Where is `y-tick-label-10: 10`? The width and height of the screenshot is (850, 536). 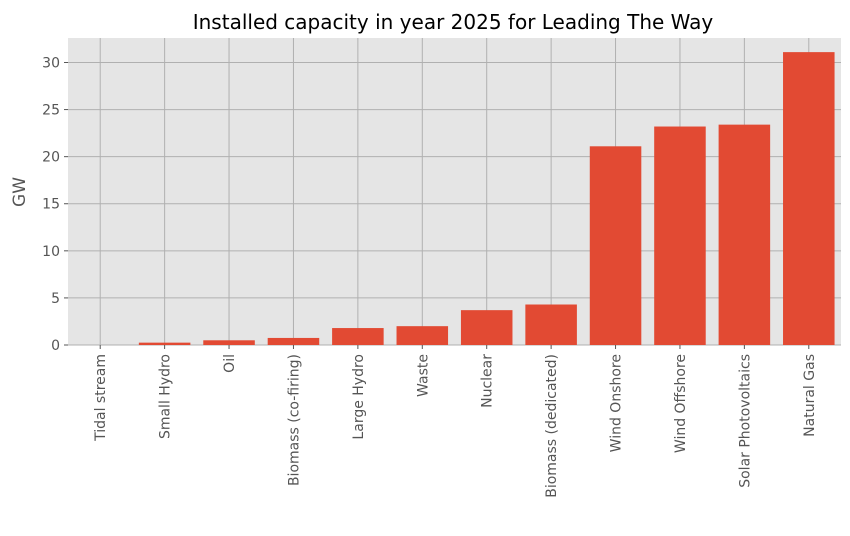 y-tick-label-10: 10 is located at coordinates (51, 252).